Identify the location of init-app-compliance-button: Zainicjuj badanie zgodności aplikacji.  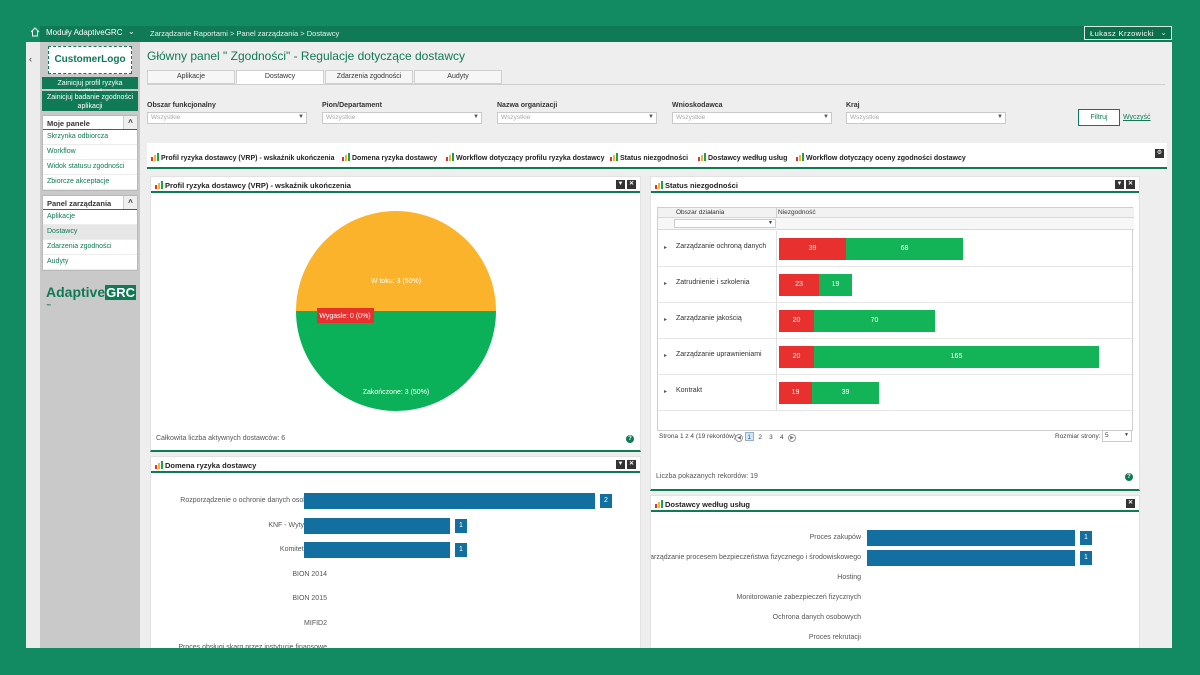
(90, 101).